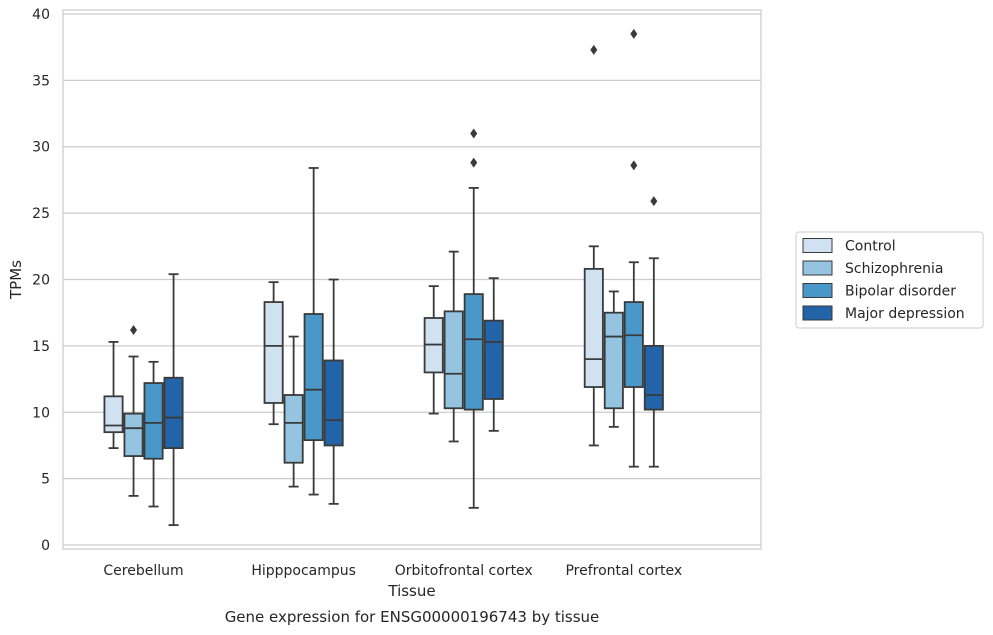 This screenshot has width=993, height=635. What do you see at coordinates (623, 571) in the screenshot?
I see `x-tick-label: Prefrontal cortex` at bounding box center [623, 571].